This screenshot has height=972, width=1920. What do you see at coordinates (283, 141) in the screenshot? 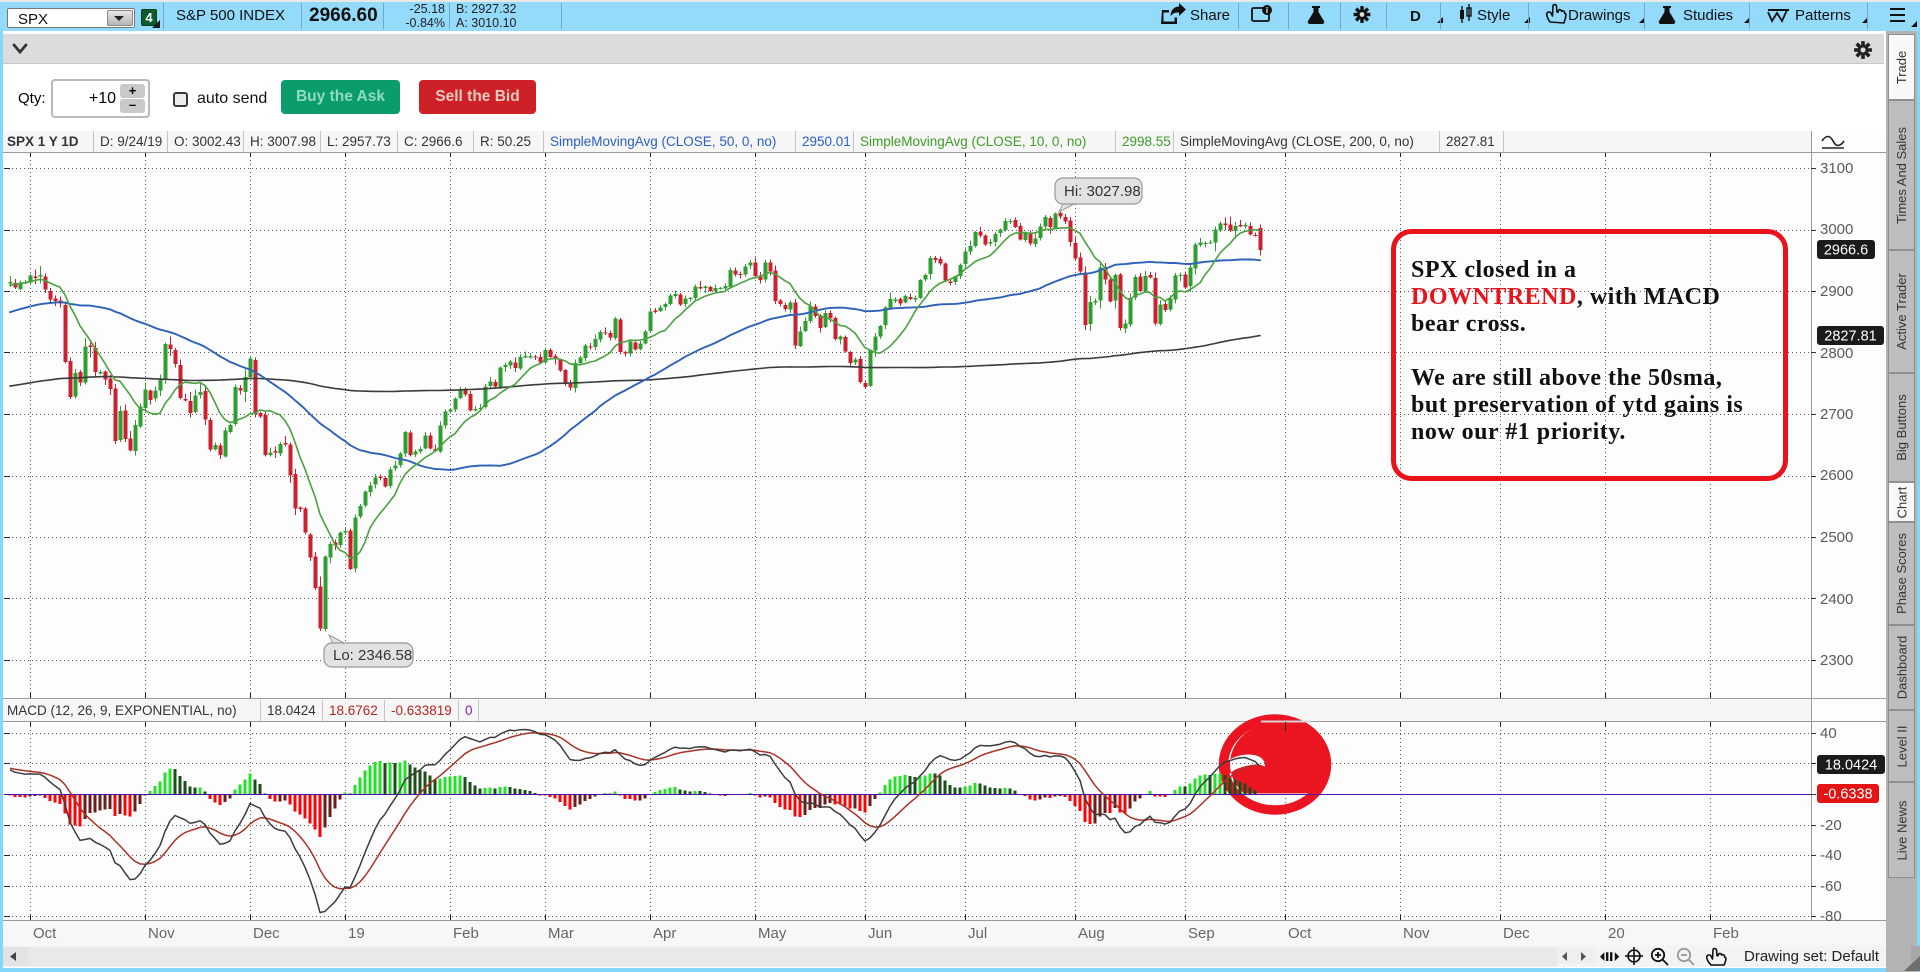
I see `svg-text: H: 3007.98` at bounding box center [283, 141].